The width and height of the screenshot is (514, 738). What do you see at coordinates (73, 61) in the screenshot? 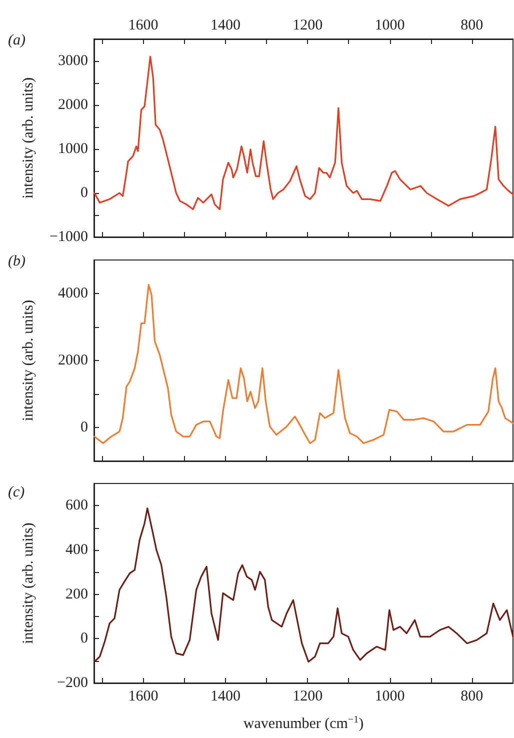
I see `y-tick-label: 3000` at bounding box center [73, 61].